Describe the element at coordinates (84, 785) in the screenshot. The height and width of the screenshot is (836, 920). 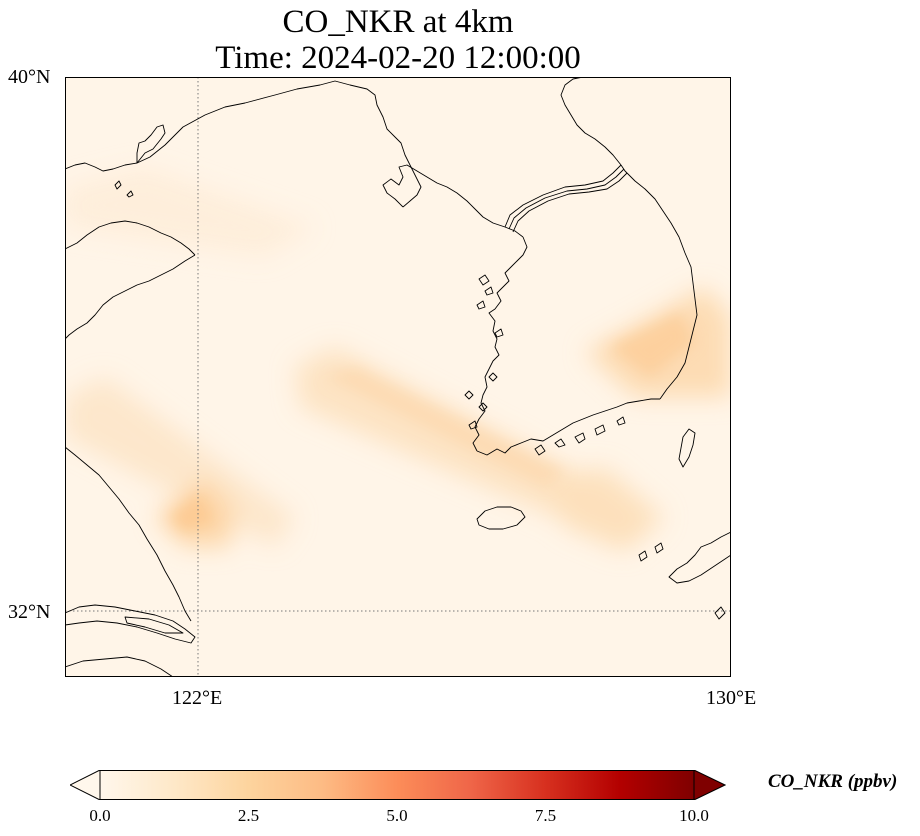
I see `colorbar-extend-low` at that location.